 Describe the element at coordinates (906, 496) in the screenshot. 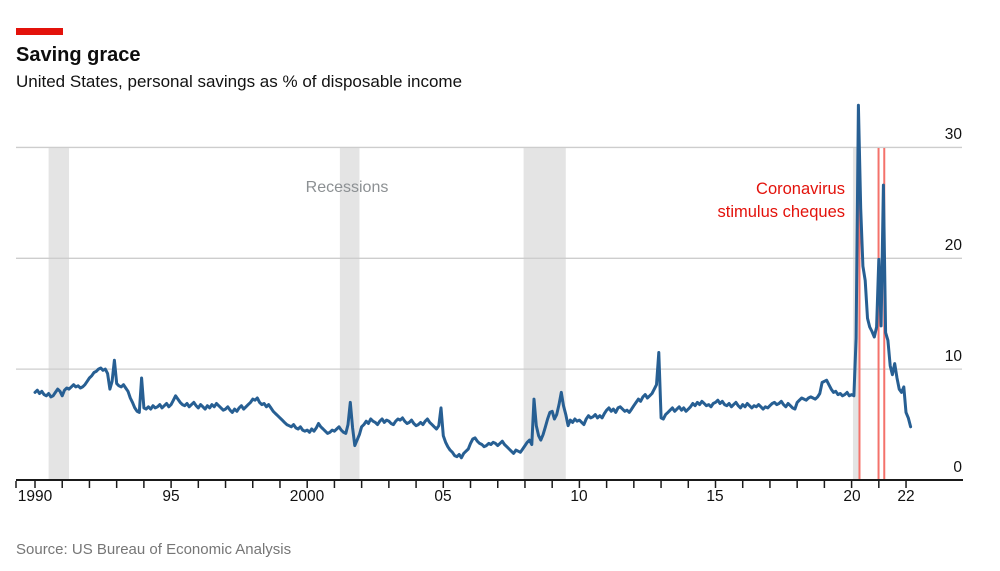

I see `x-tick-label-22: 22` at that location.